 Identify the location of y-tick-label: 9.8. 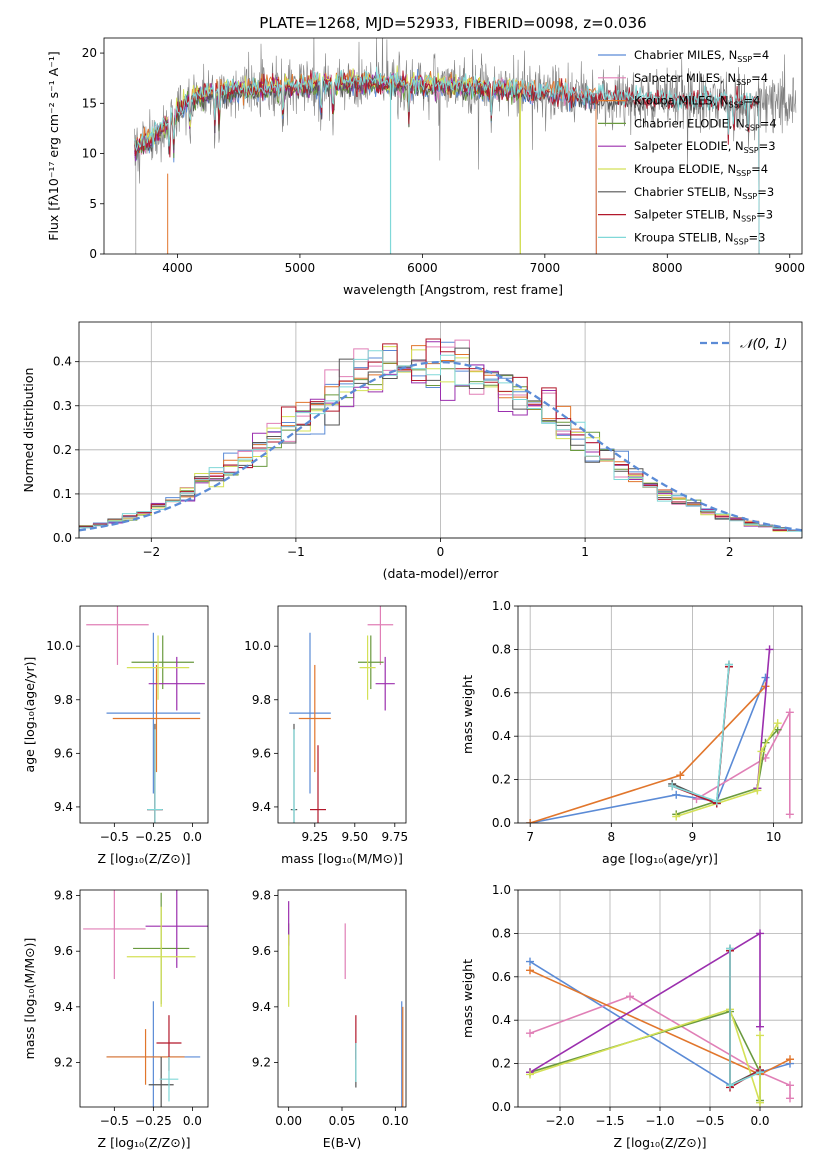
(63, 700).